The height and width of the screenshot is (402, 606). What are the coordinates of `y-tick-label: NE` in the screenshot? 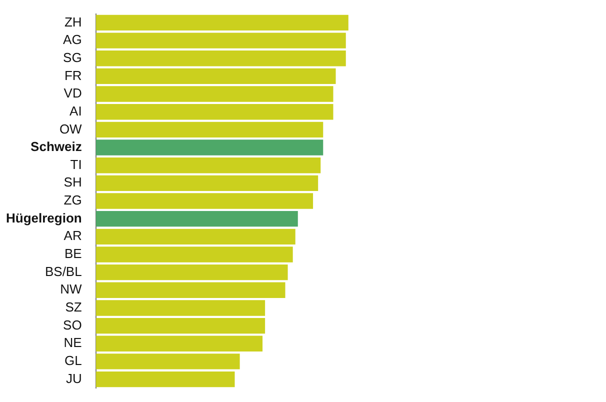 It's located at (73, 342).